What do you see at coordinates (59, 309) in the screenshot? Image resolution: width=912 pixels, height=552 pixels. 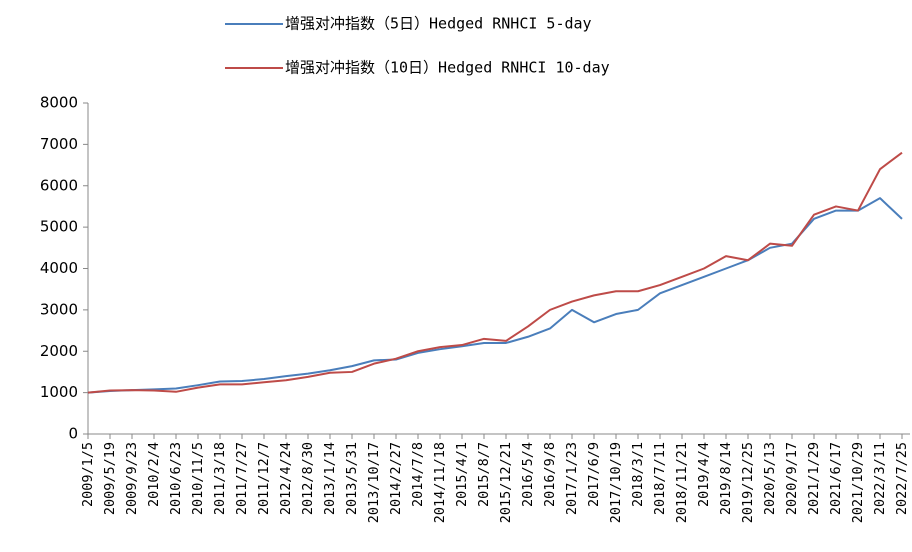 I see `y-tick-label: 3000` at bounding box center [59, 309].